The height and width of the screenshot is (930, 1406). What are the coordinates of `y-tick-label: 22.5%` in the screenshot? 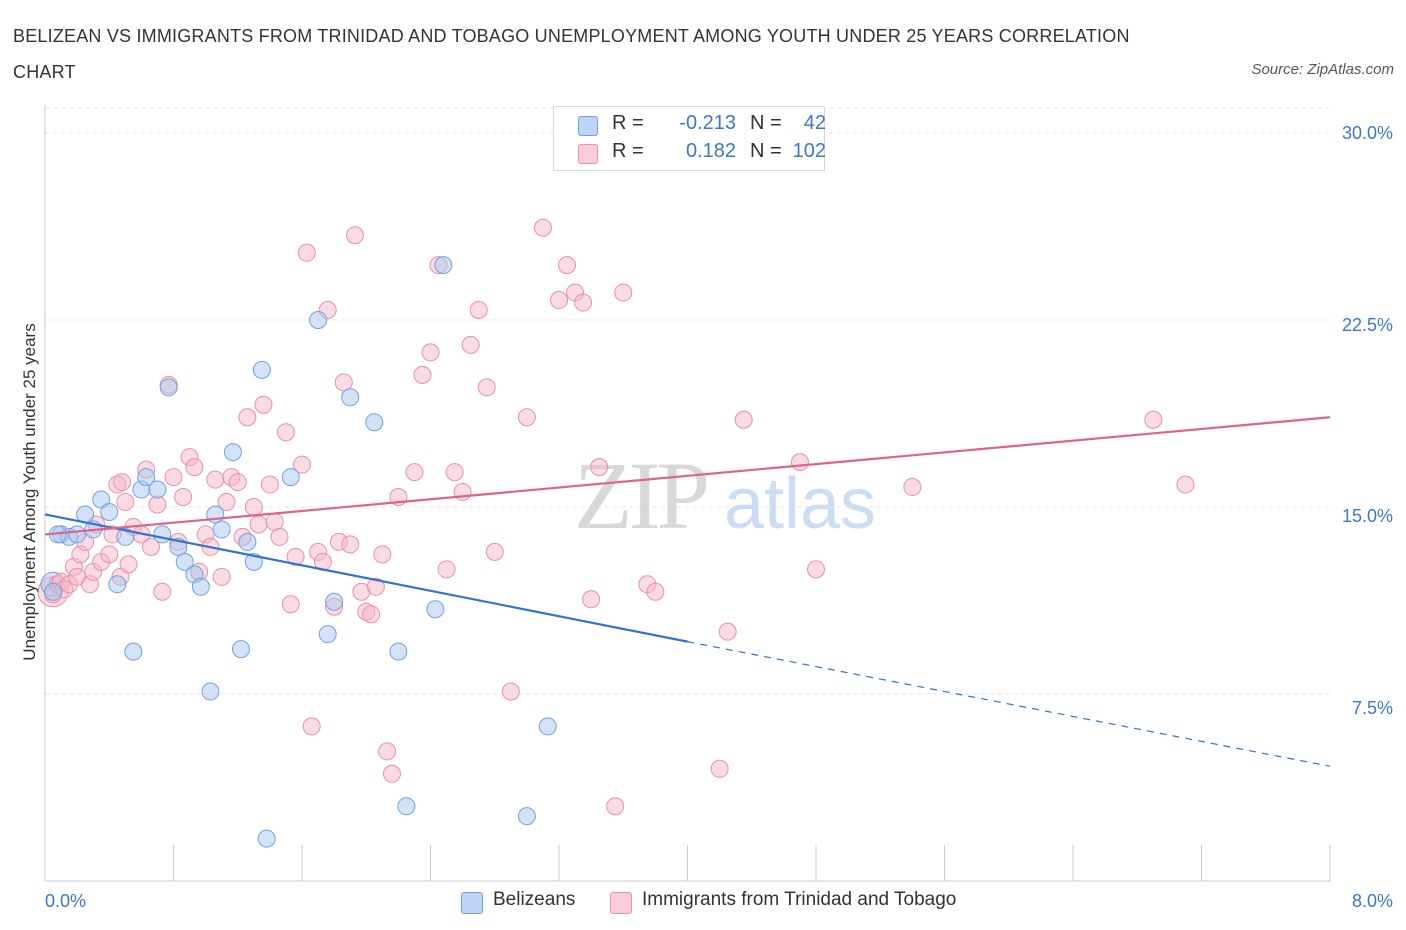 It's located at (1367, 325).